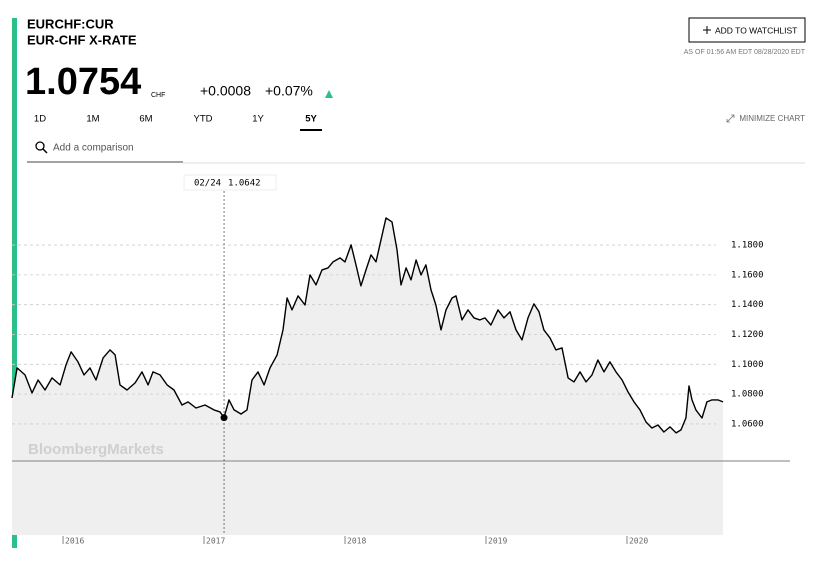 Image resolution: width=830 pixels, height=562 pixels. Describe the element at coordinates (225, 91) in the screenshot. I see `change: +0.0008` at that location.